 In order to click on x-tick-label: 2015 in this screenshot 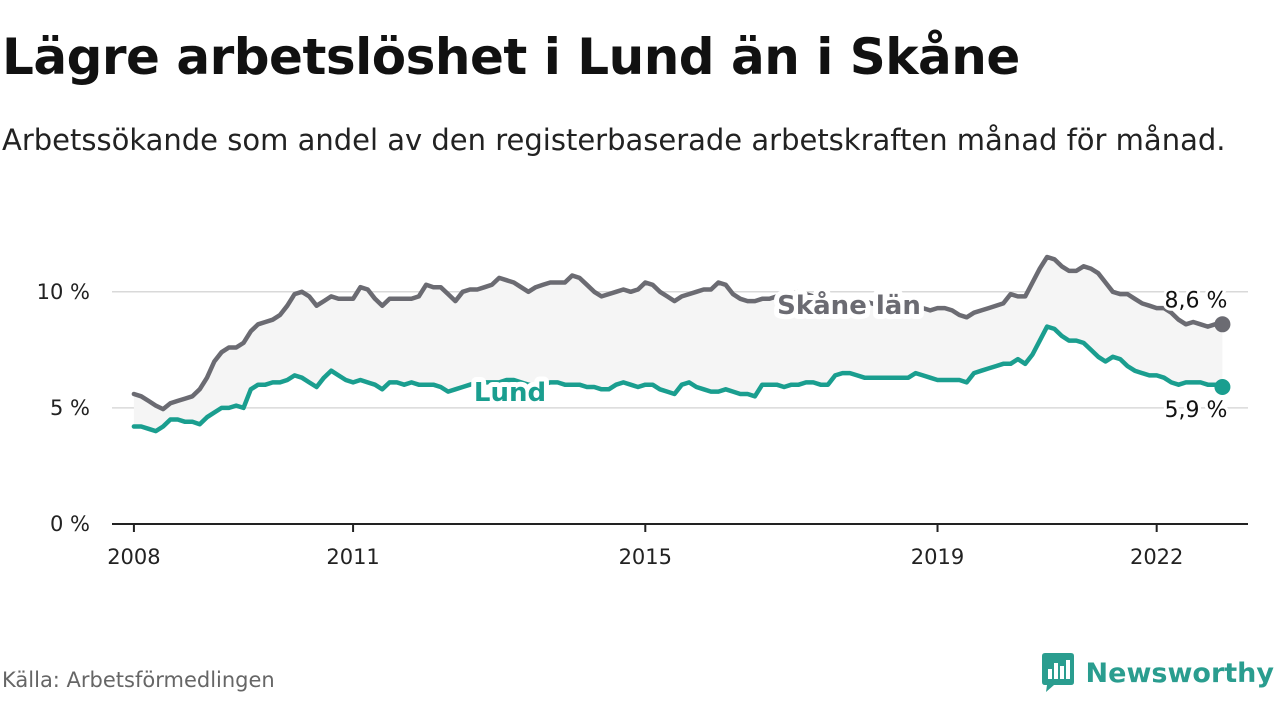, I will do `click(645, 557)`.